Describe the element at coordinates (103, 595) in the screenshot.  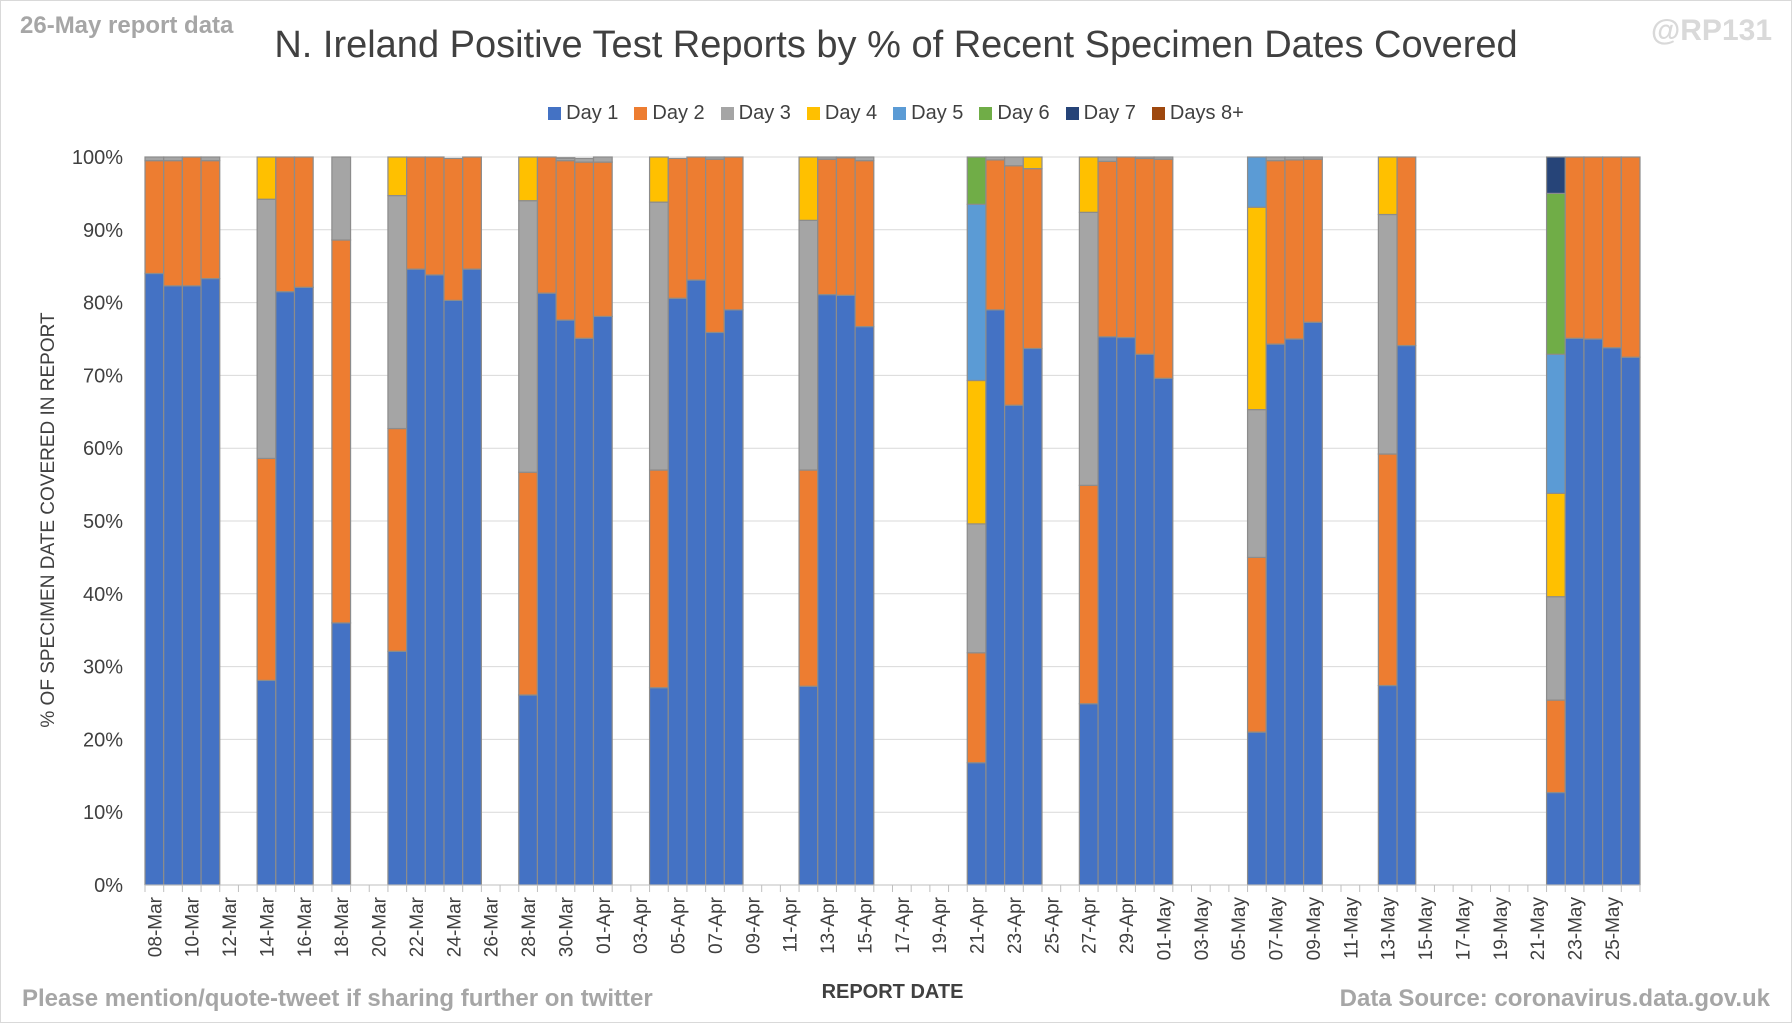
I see `y-tick-label: 40%` at that location.